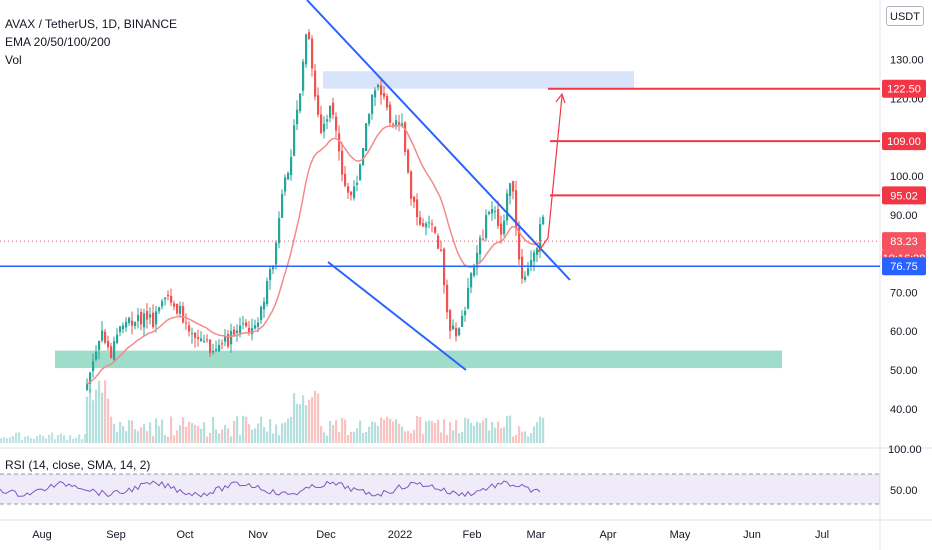 Image resolution: width=932 pixels, height=550 pixels. What do you see at coordinates (78, 465) in the screenshot?
I see `rsi-legend: RSI (14, close, SMA, 14, 2)` at bounding box center [78, 465].